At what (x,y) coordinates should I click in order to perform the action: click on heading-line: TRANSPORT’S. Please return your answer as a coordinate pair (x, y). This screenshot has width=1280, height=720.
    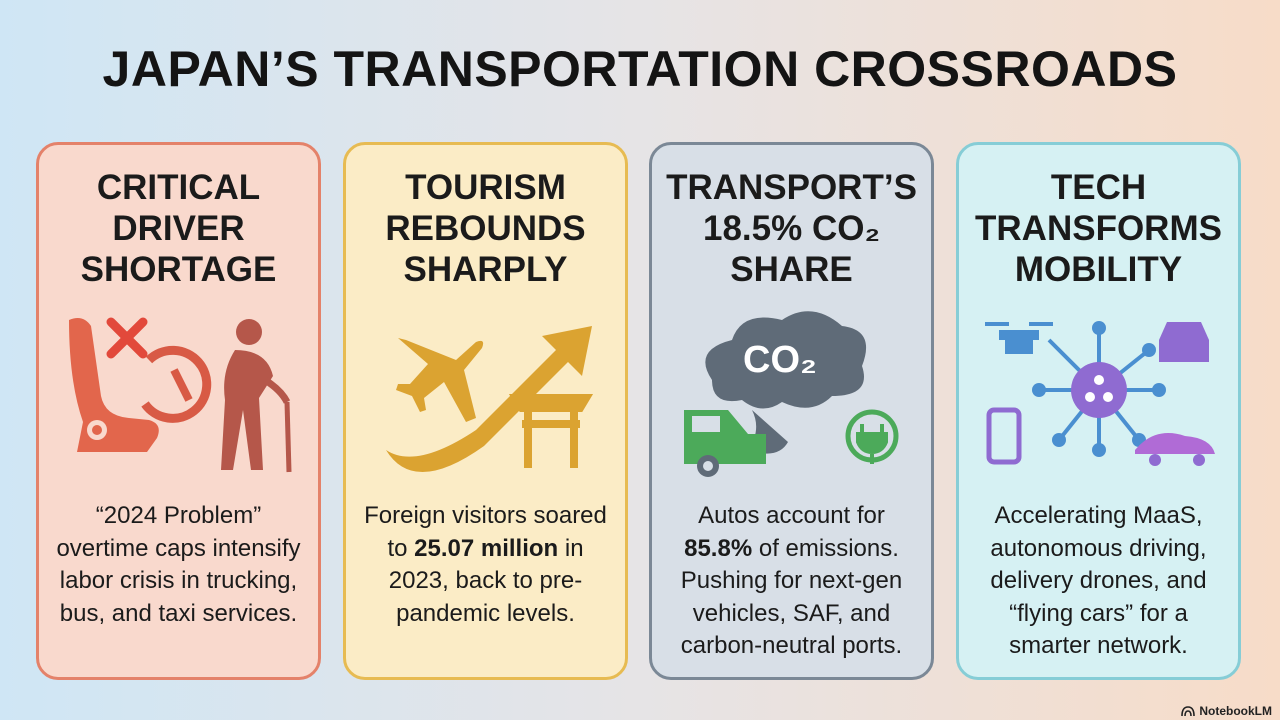
    Looking at the image, I should click on (791, 187).